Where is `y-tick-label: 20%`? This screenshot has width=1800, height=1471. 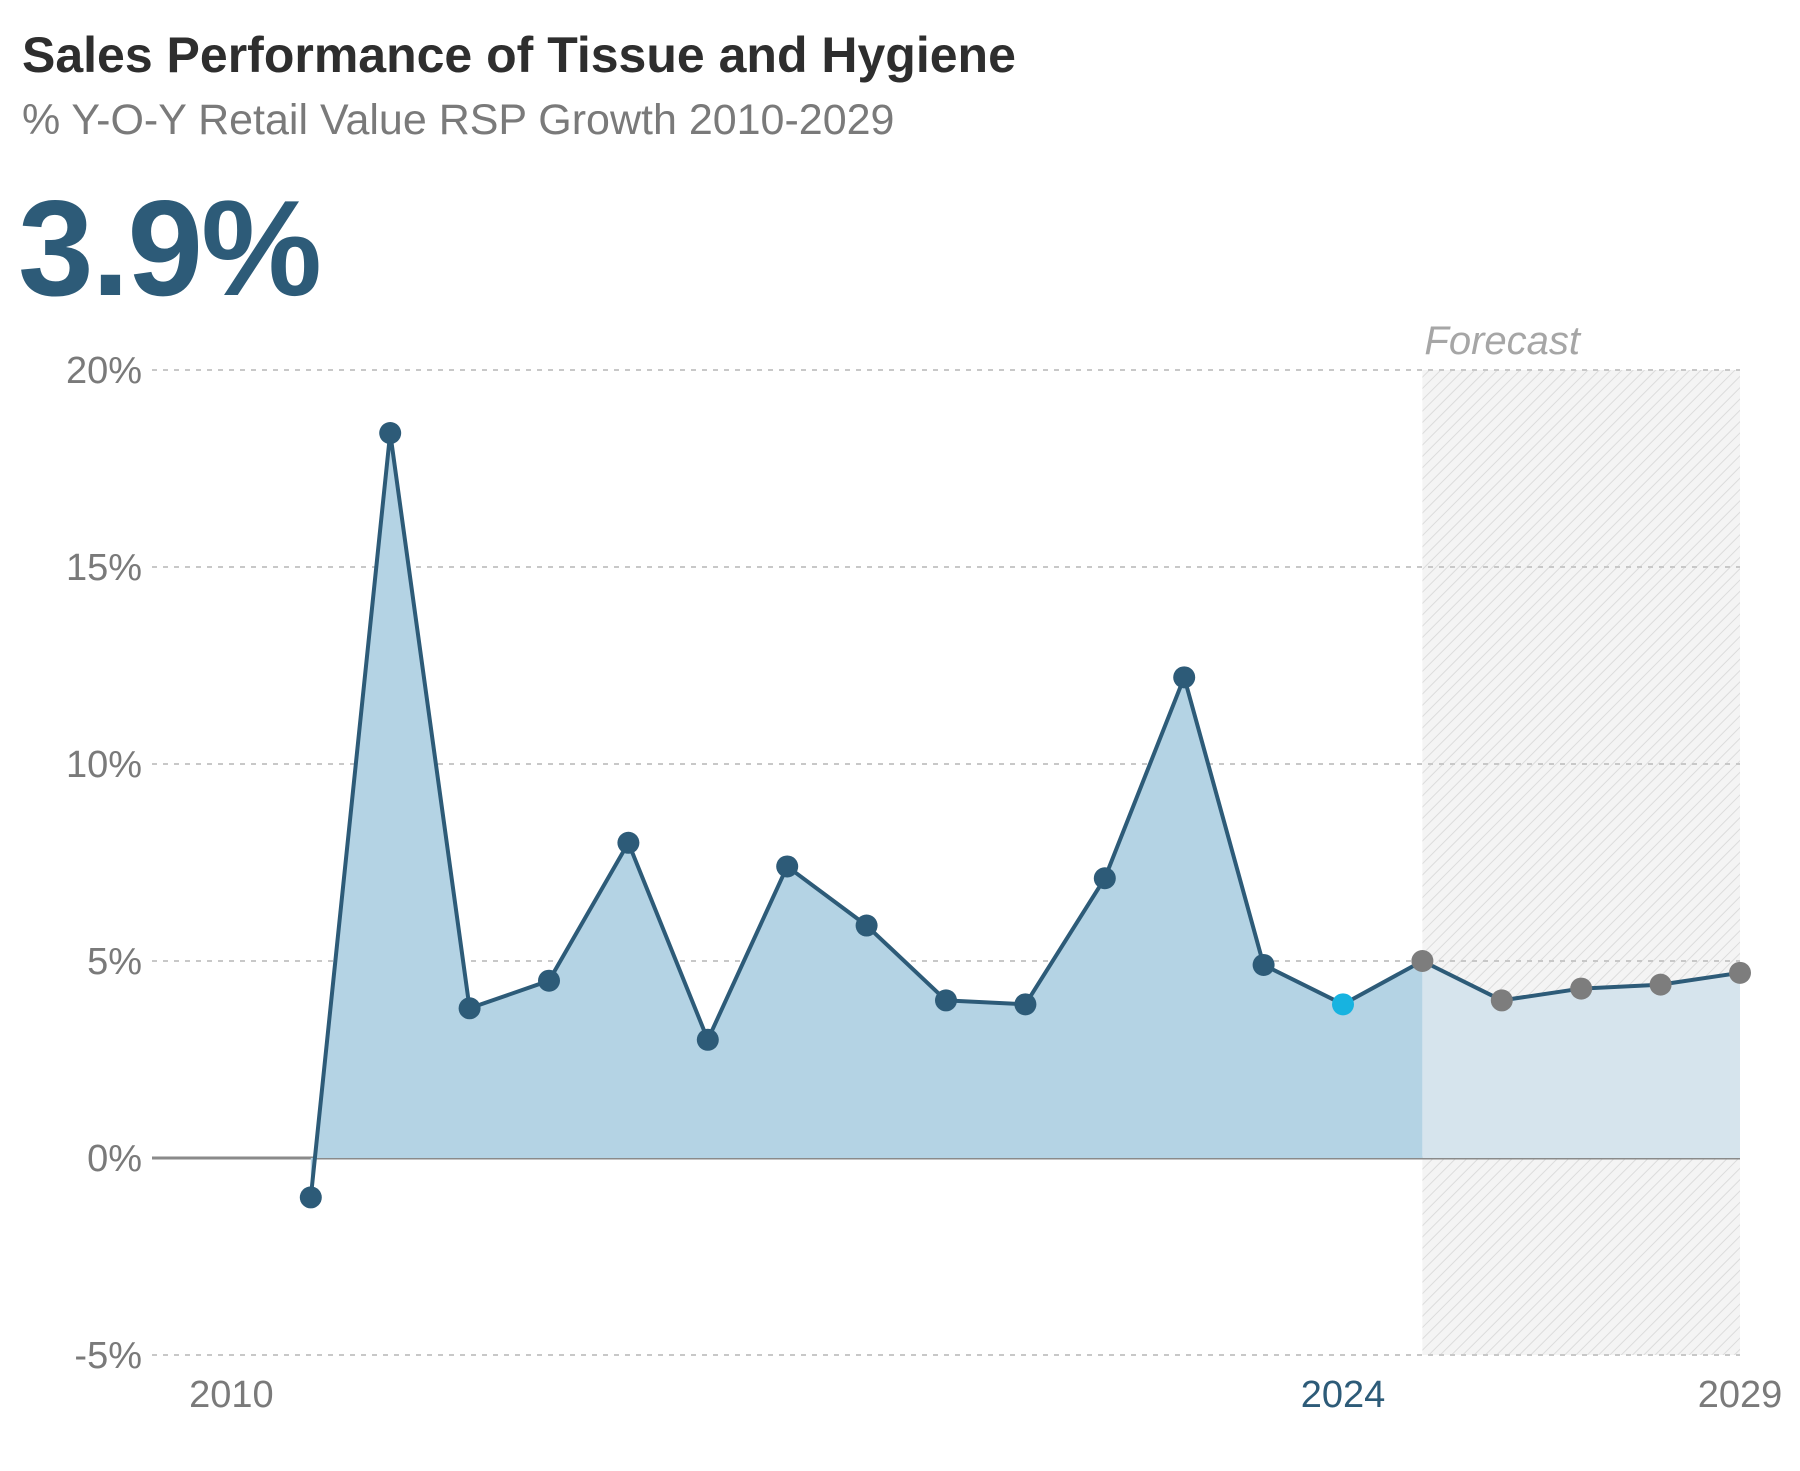
y-tick-label: 20% is located at coordinates (104, 371).